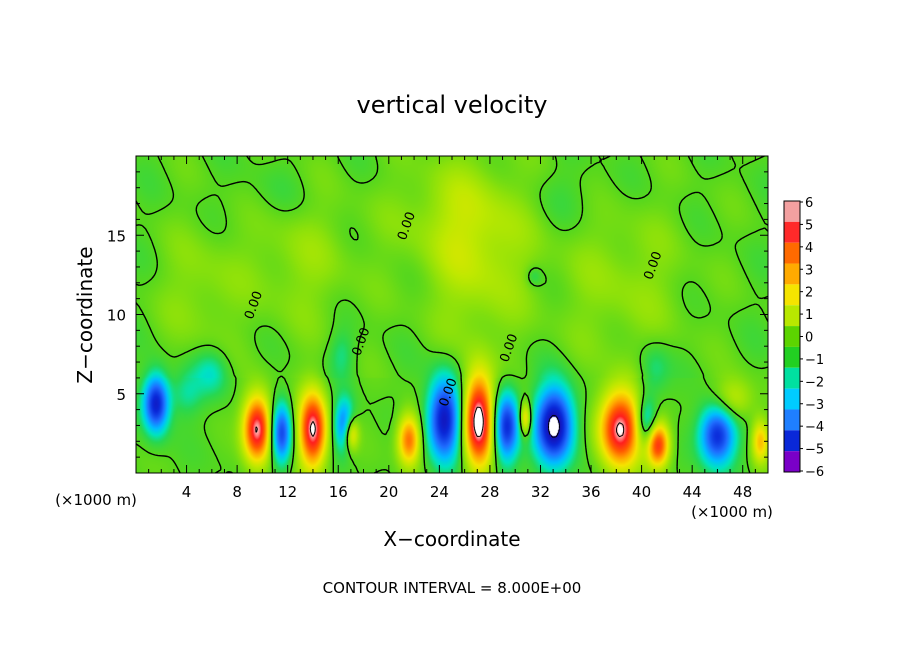 This screenshot has height=654, width=904. What do you see at coordinates (692, 492) in the screenshot?
I see `x-tick-label: 44` at bounding box center [692, 492].